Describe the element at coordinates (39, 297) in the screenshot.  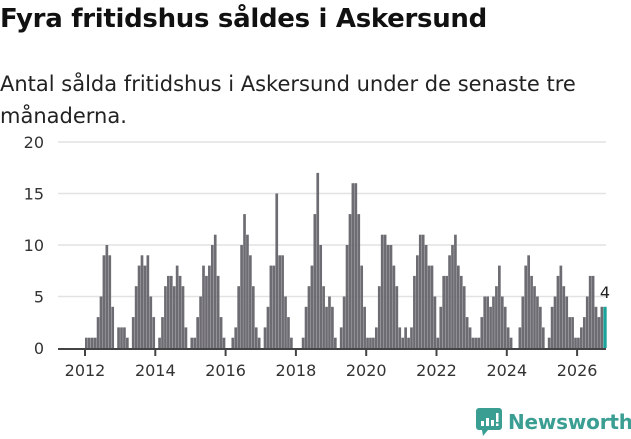
I see `y-tick-label: 5` at that location.